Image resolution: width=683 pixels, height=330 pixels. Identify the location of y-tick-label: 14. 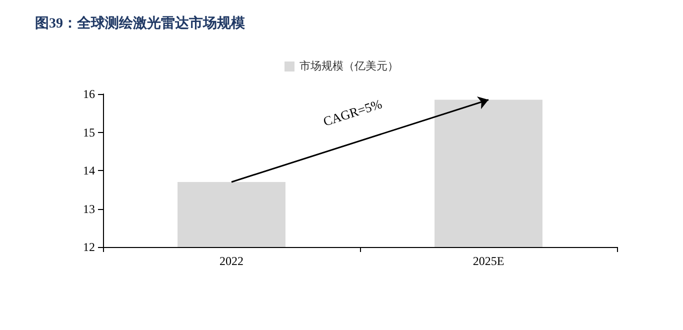
(89, 171).